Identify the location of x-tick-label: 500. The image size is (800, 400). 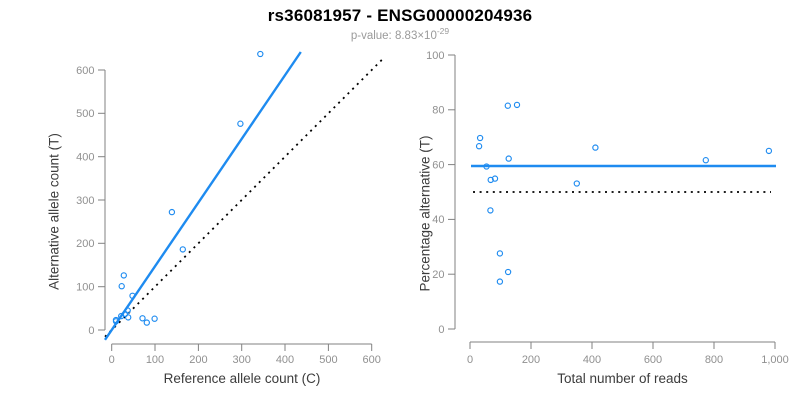
(328, 360).